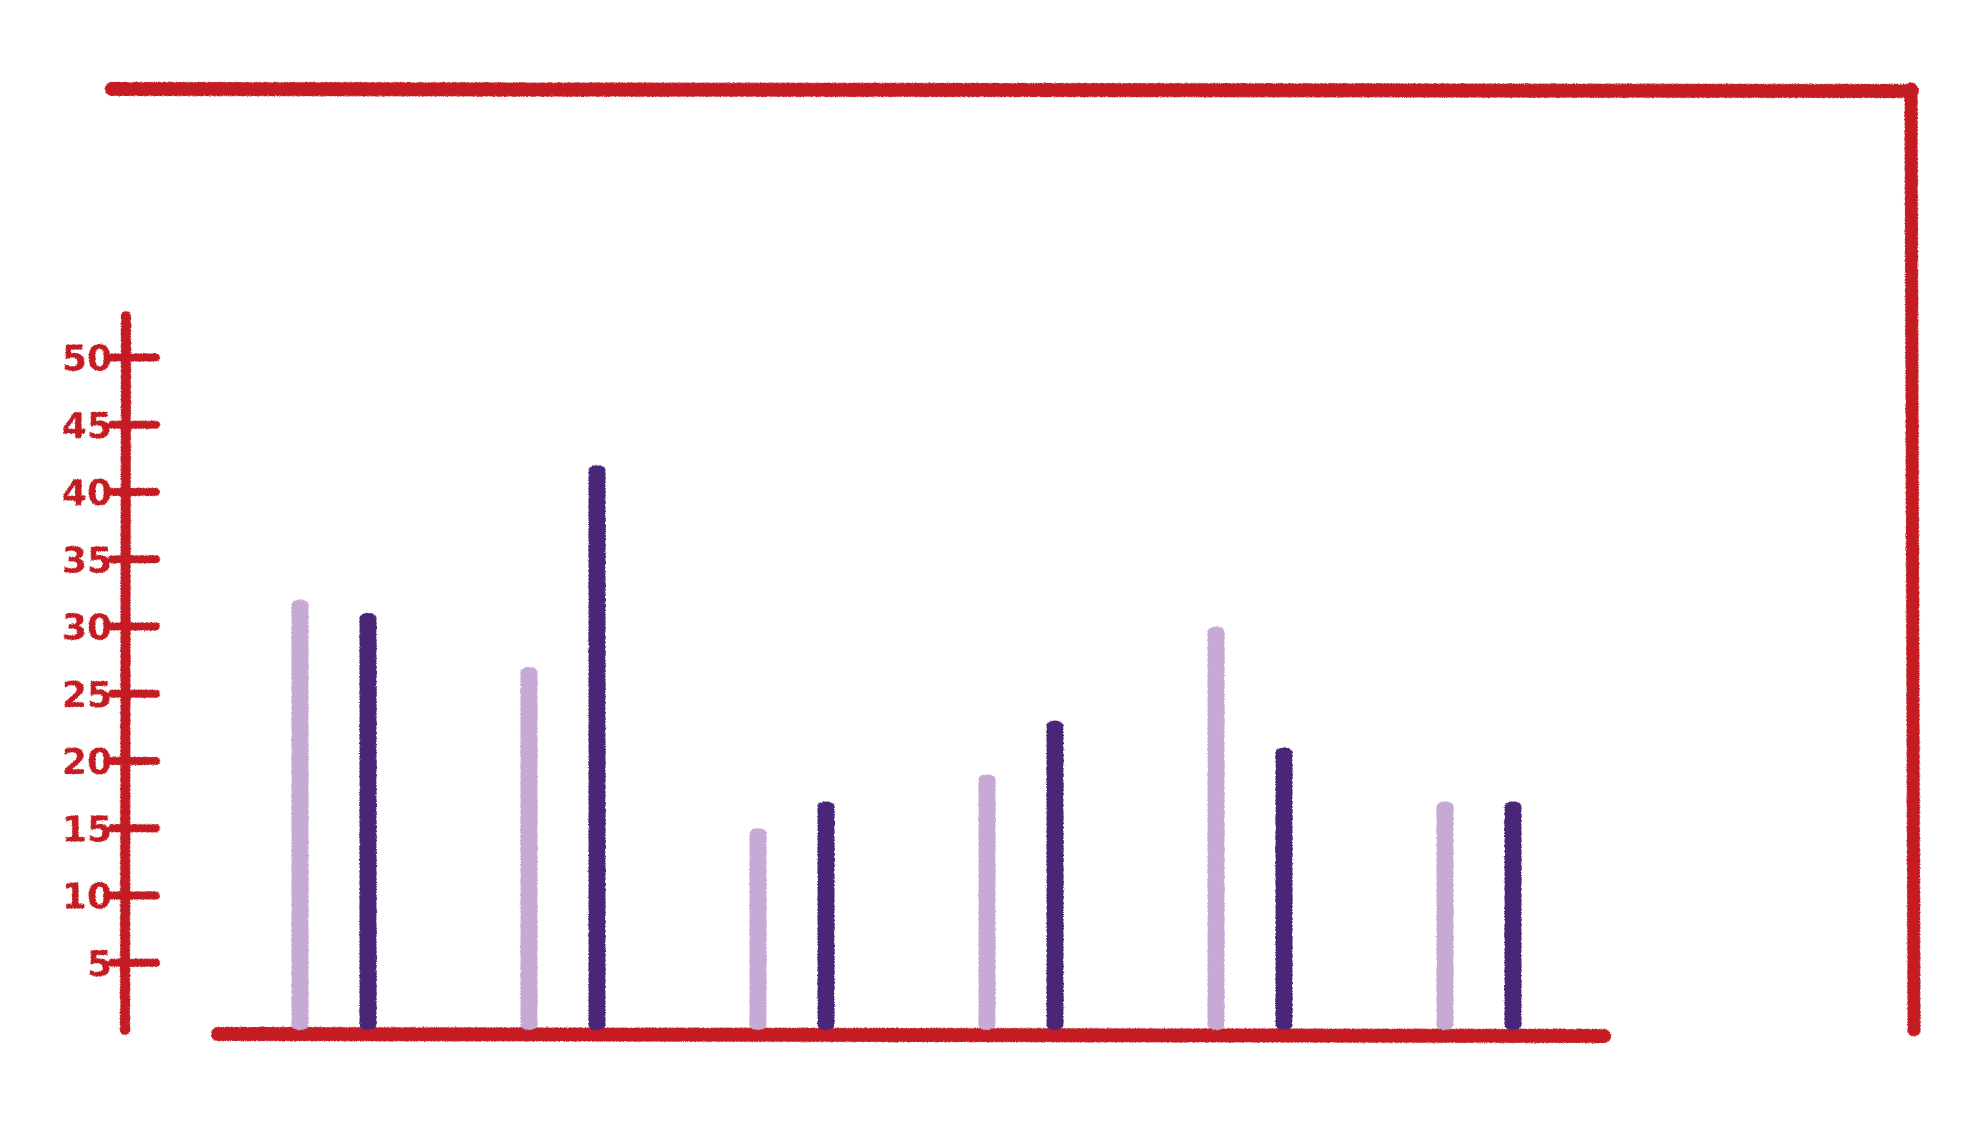 The width and height of the screenshot is (1968, 1142). What do you see at coordinates (87, 493) in the screenshot?
I see `y-tick-label: 40` at bounding box center [87, 493].